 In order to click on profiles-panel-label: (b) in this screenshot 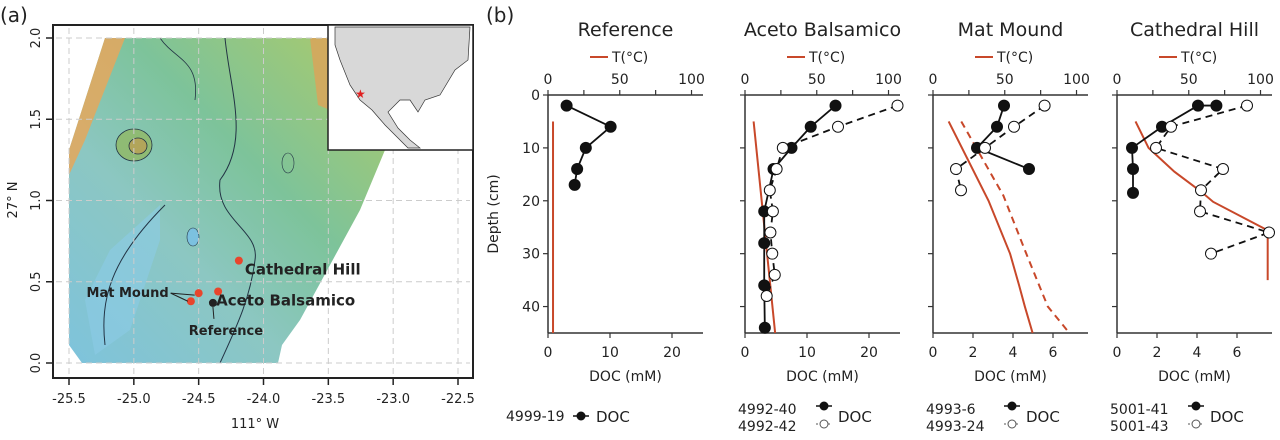, I will do `click(500, 15)`.